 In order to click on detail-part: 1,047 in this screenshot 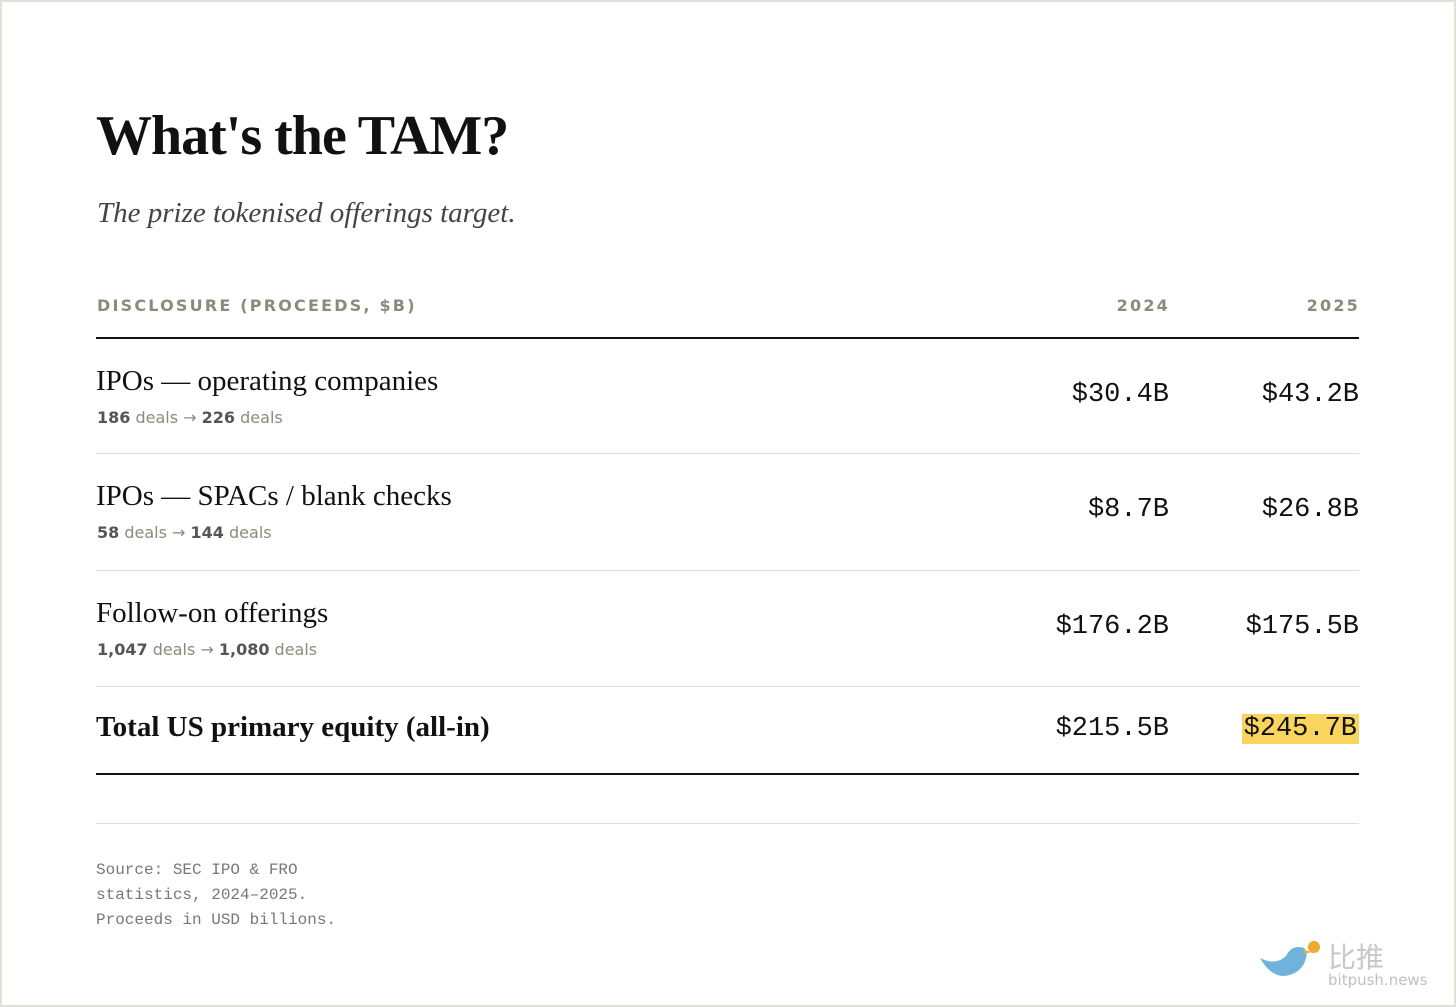, I will do `click(122, 649)`.